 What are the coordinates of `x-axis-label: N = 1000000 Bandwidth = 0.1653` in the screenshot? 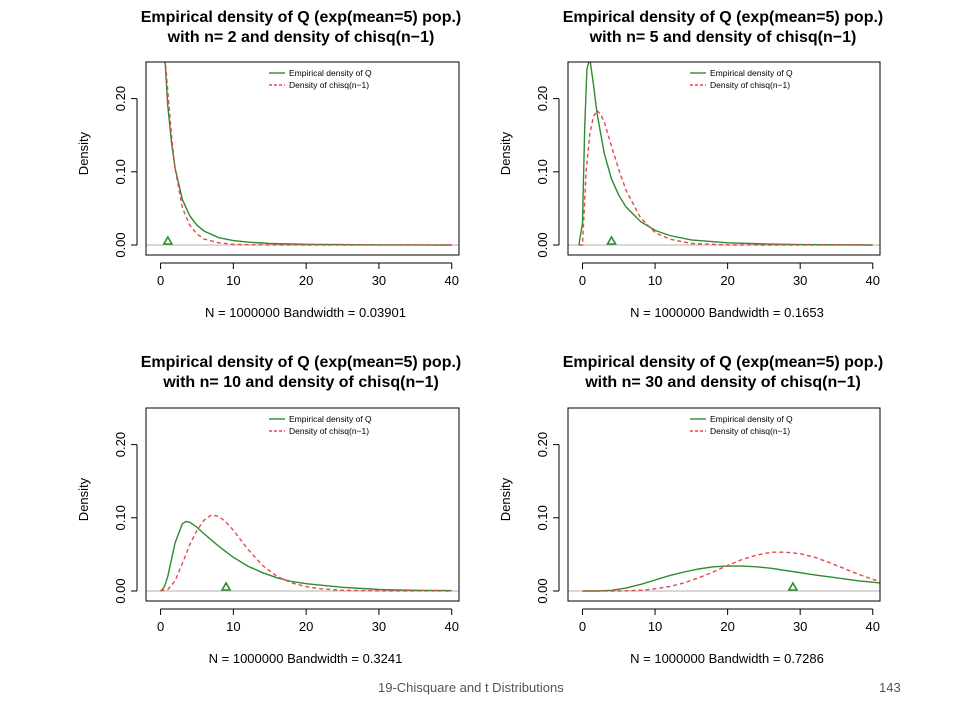 It's located at (727, 312).